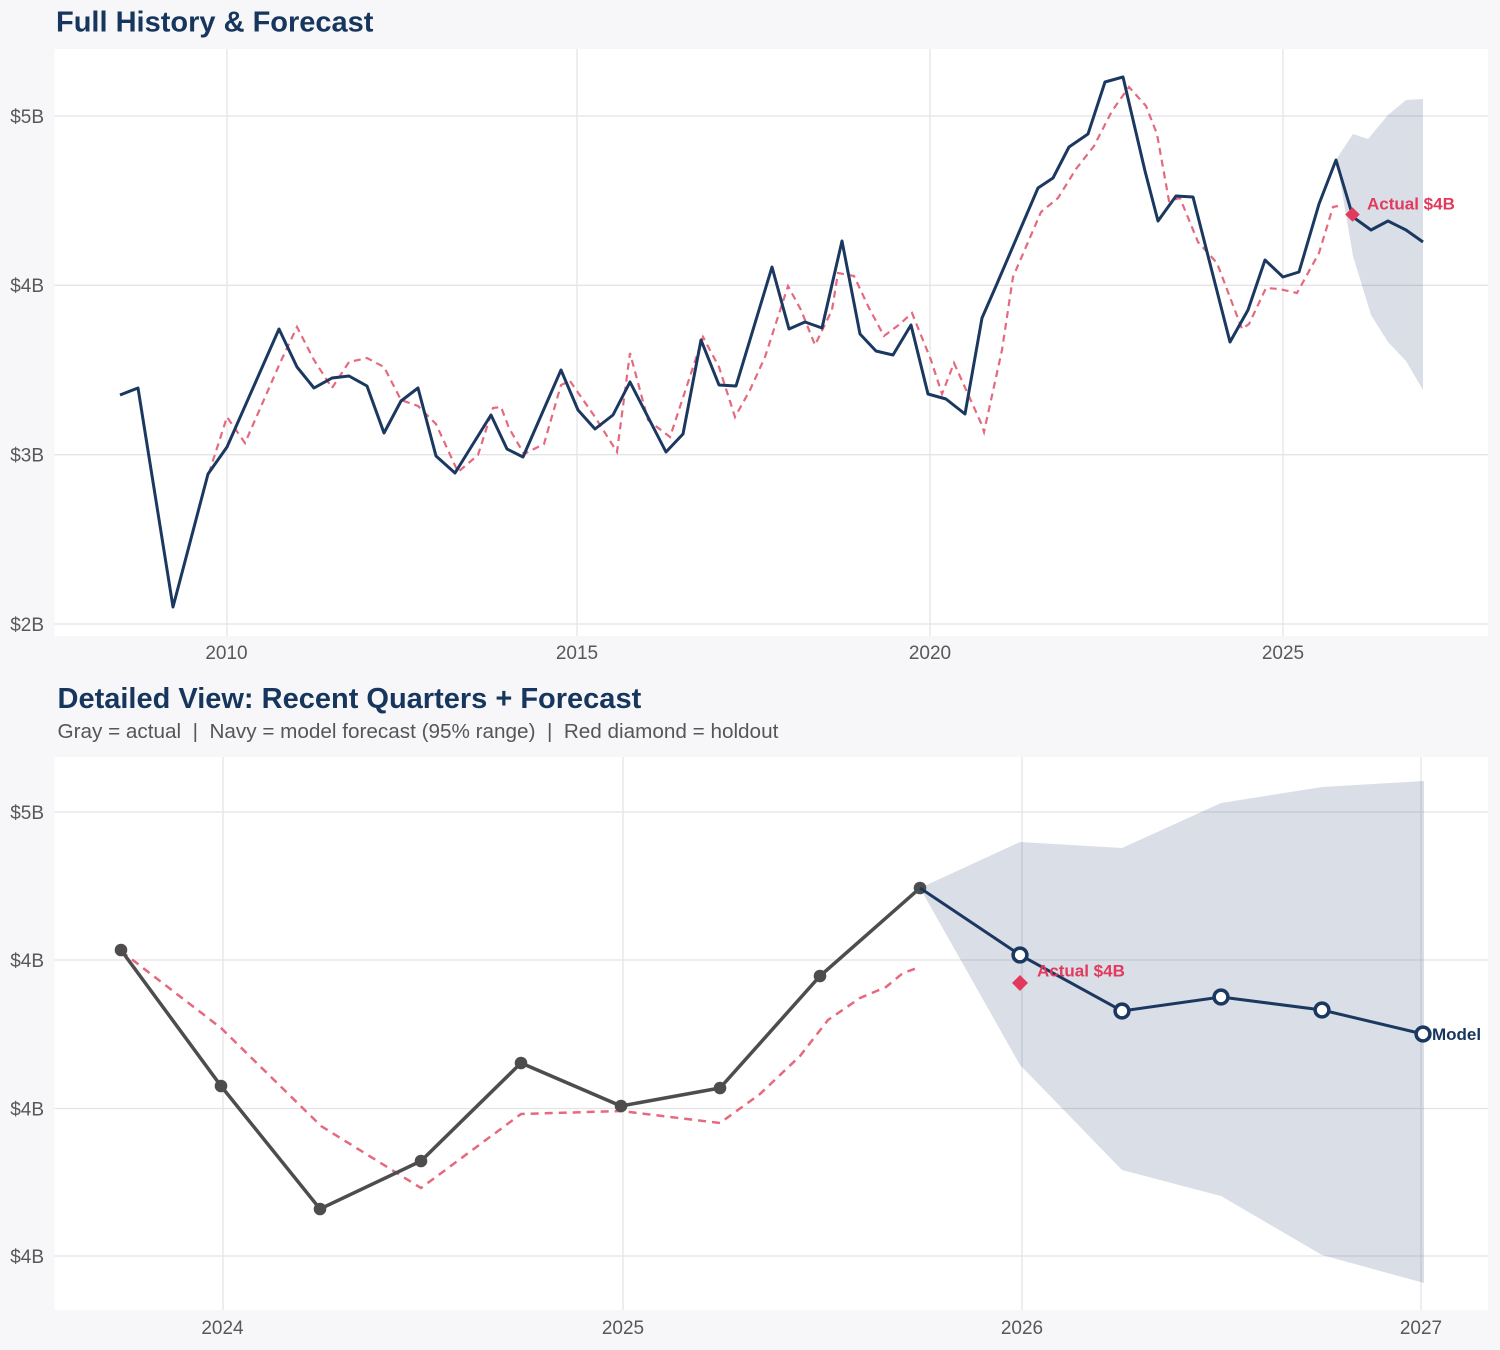  What do you see at coordinates (1421, 1328) in the screenshot?
I see `svg-text: 2027` at bounding box center [1421, 1328].